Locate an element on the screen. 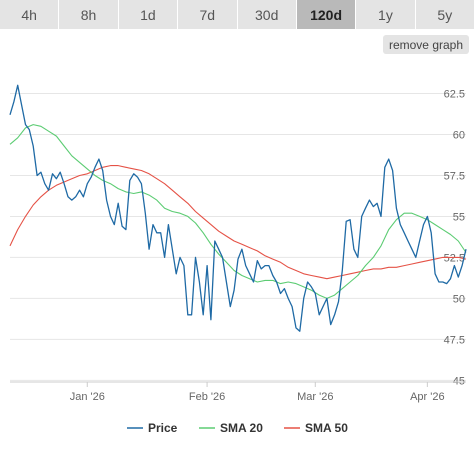 The width and height of the screenshot is (474, 455). y-tick-label: 60 is located at coordinates (459, 135).